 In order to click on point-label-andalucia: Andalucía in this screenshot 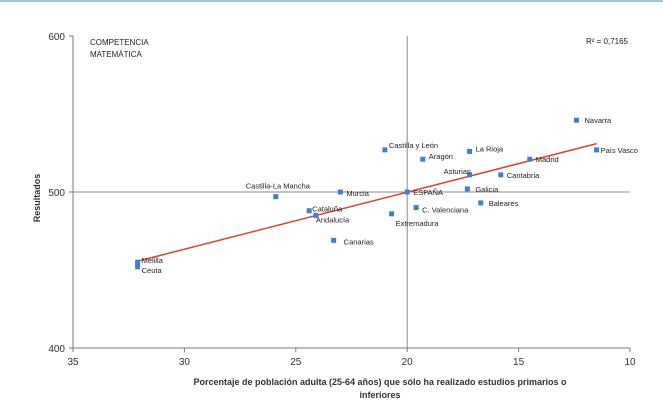, I will do `click(333, 219)`.